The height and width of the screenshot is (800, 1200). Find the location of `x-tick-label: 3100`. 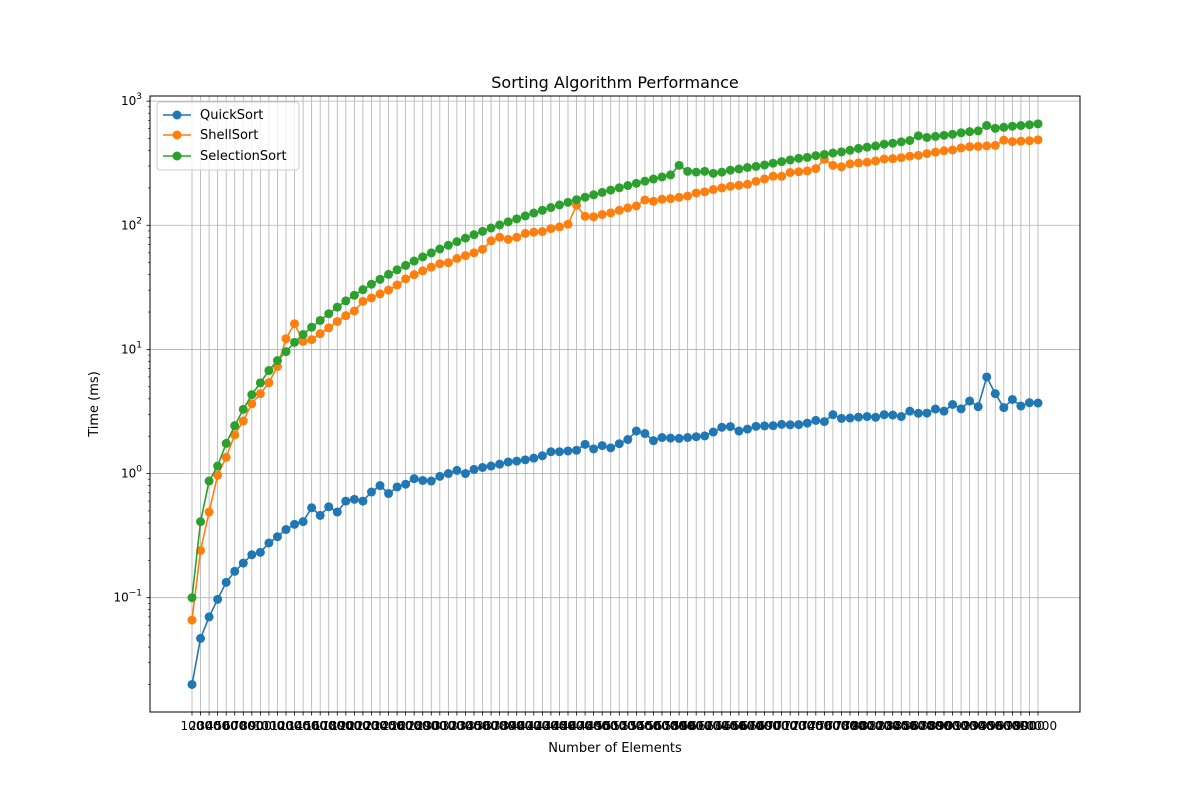

x-tick-label: 3100 is located at coordinates (448, 726).